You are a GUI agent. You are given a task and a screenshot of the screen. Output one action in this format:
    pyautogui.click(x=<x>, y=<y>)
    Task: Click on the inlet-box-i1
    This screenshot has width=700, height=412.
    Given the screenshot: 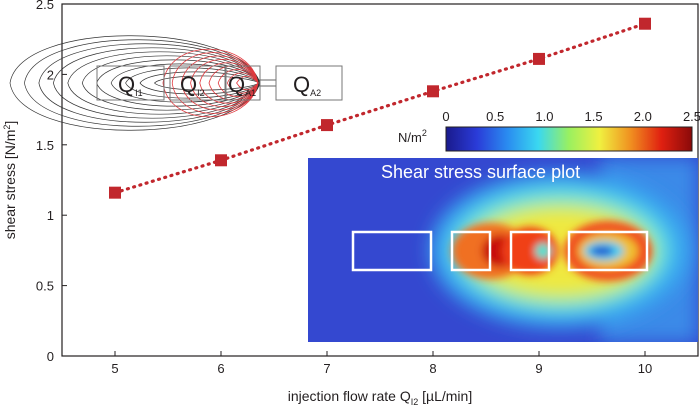 What is the action you would take?
    pyautogui.click(x=130, y=83)
    